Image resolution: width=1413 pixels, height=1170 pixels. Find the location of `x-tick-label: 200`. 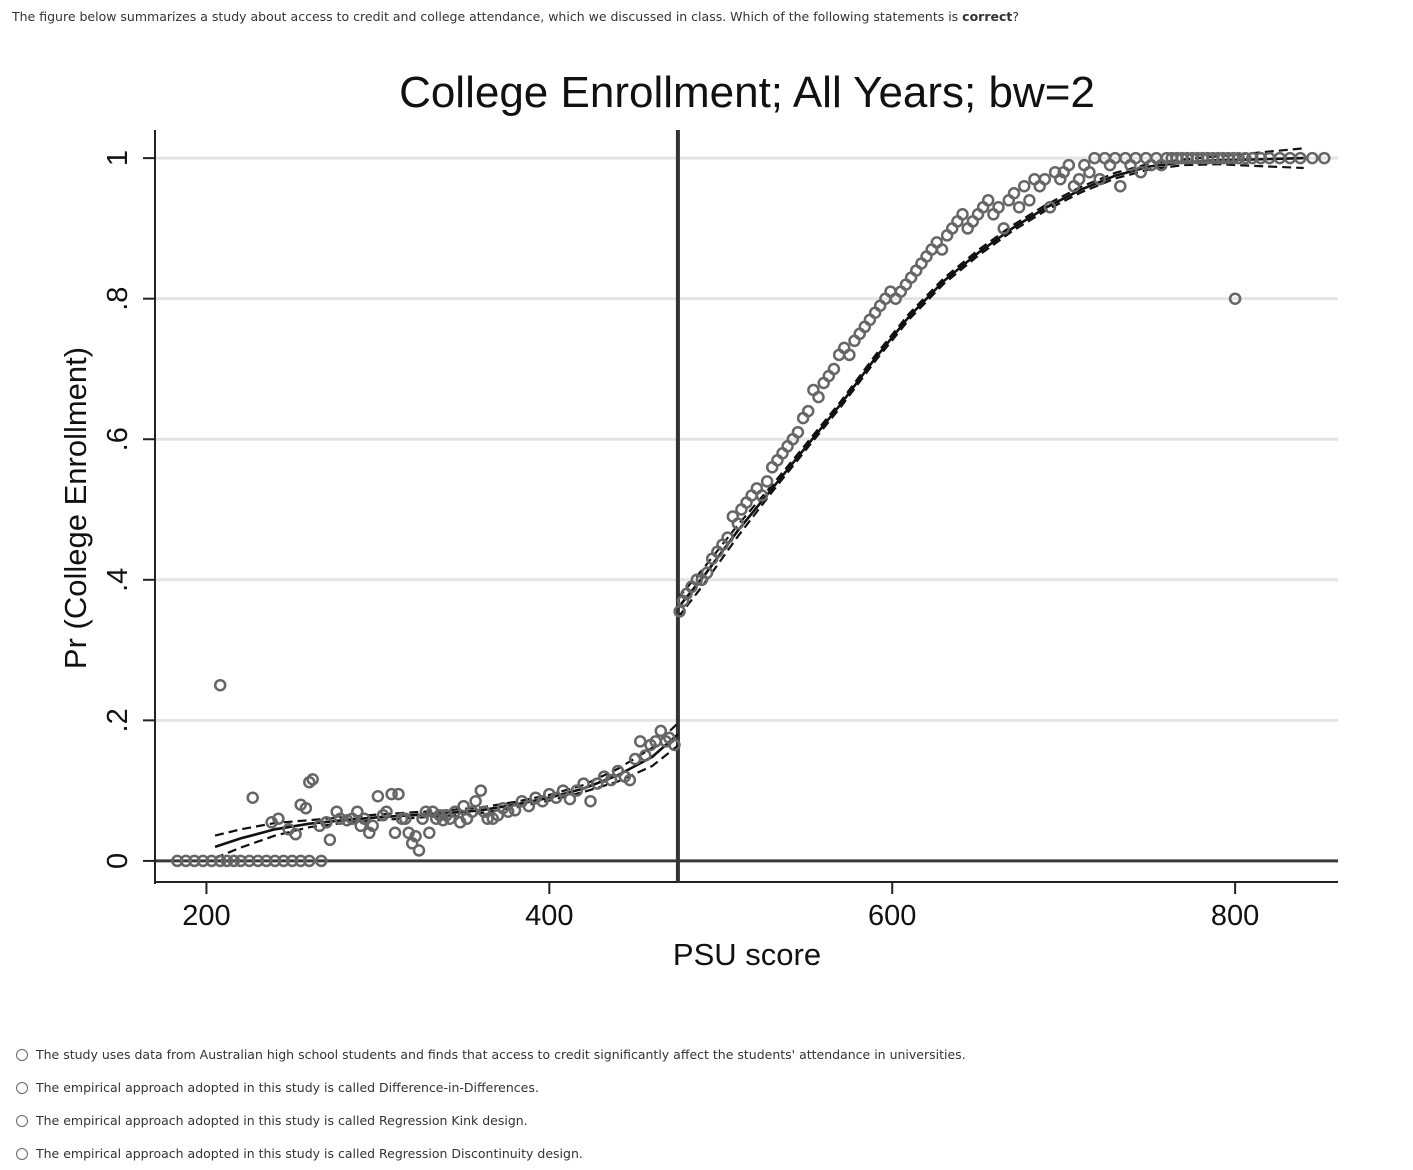

x-tick-label: 200 is located at coordinates (206, 916).